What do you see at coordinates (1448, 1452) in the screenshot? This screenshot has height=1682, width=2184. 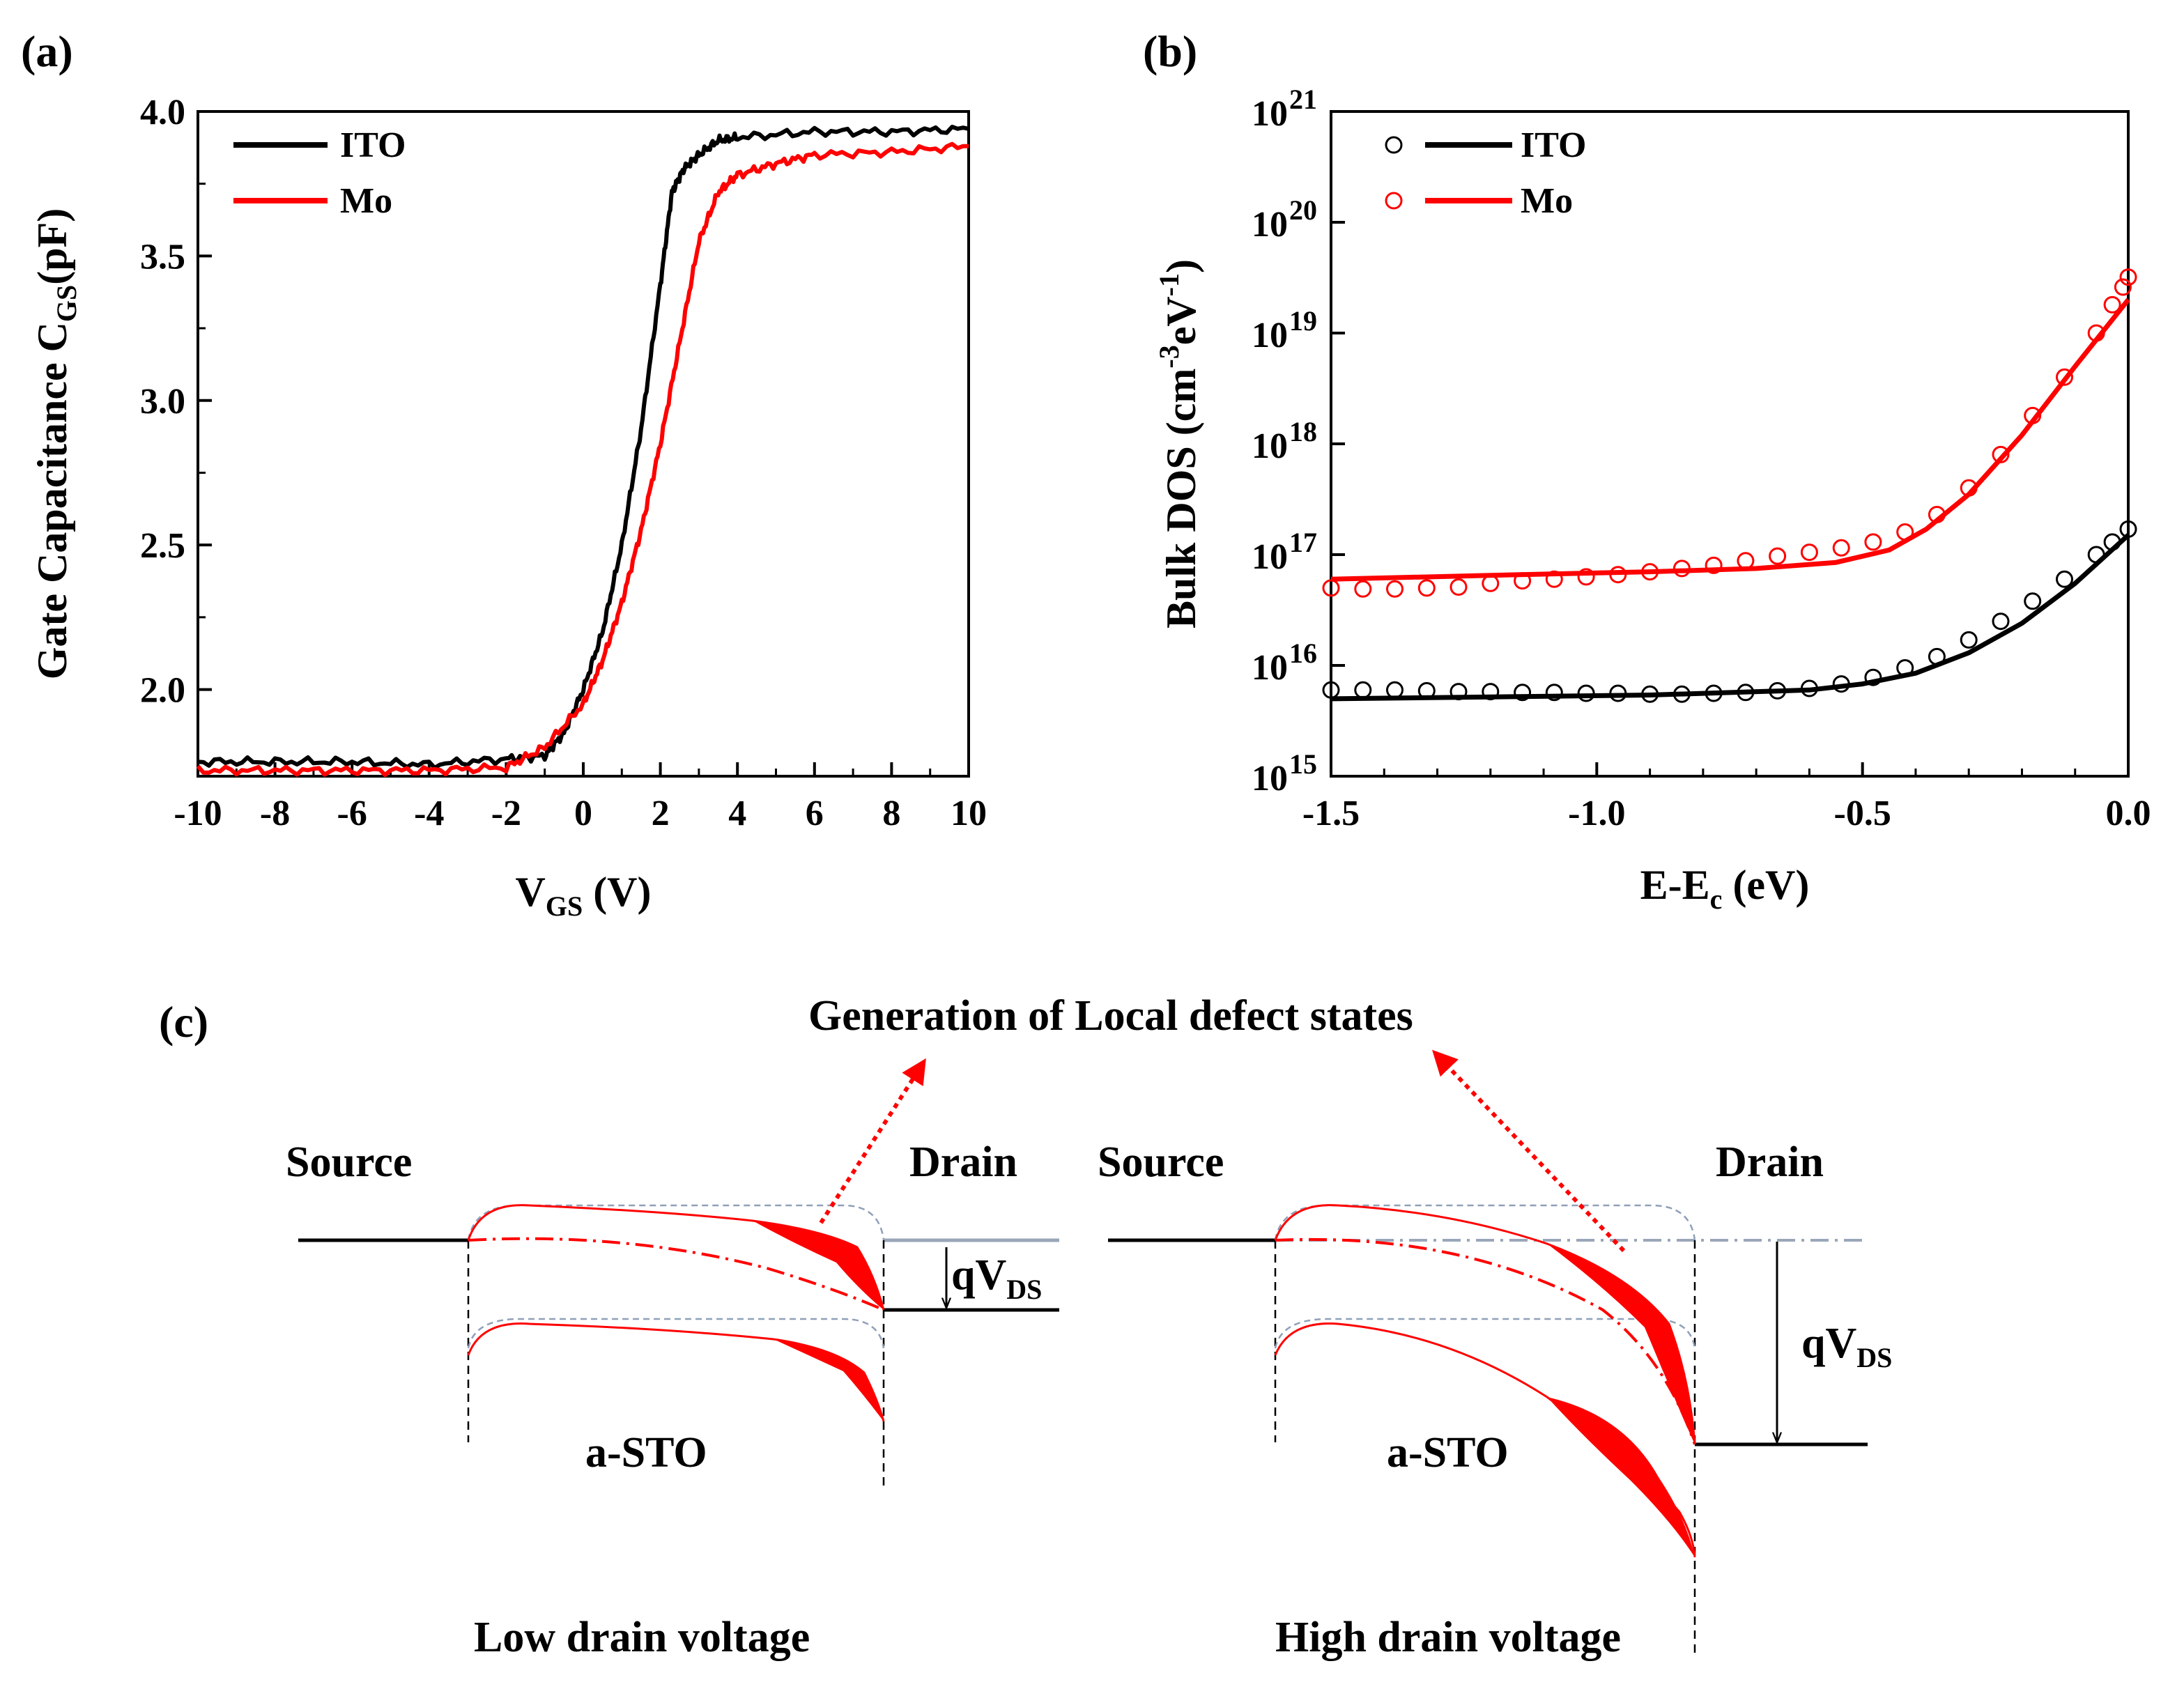 I see `high-channel-label: a-STO` at bounding box center [1448, 1452].